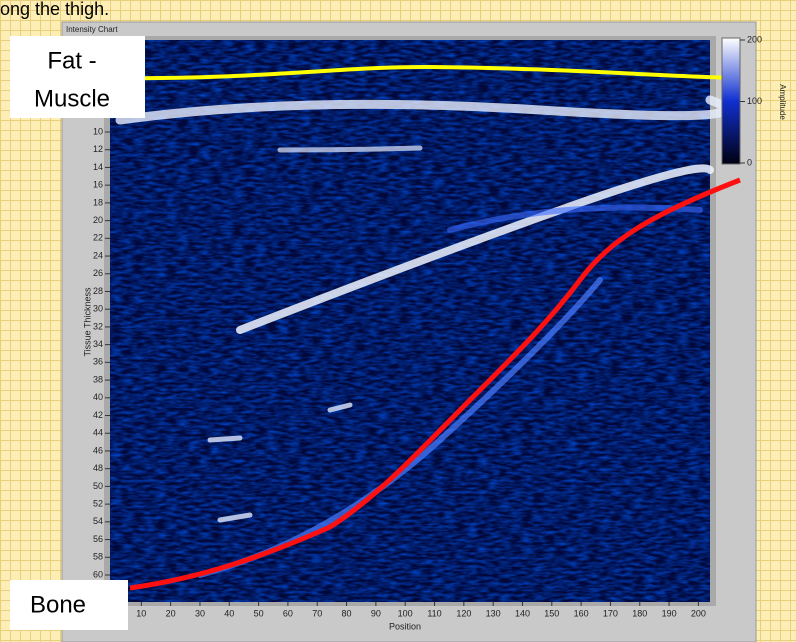 The image size is (796, 642). I want to click on x-tick-label: 150, so click(551, 613).